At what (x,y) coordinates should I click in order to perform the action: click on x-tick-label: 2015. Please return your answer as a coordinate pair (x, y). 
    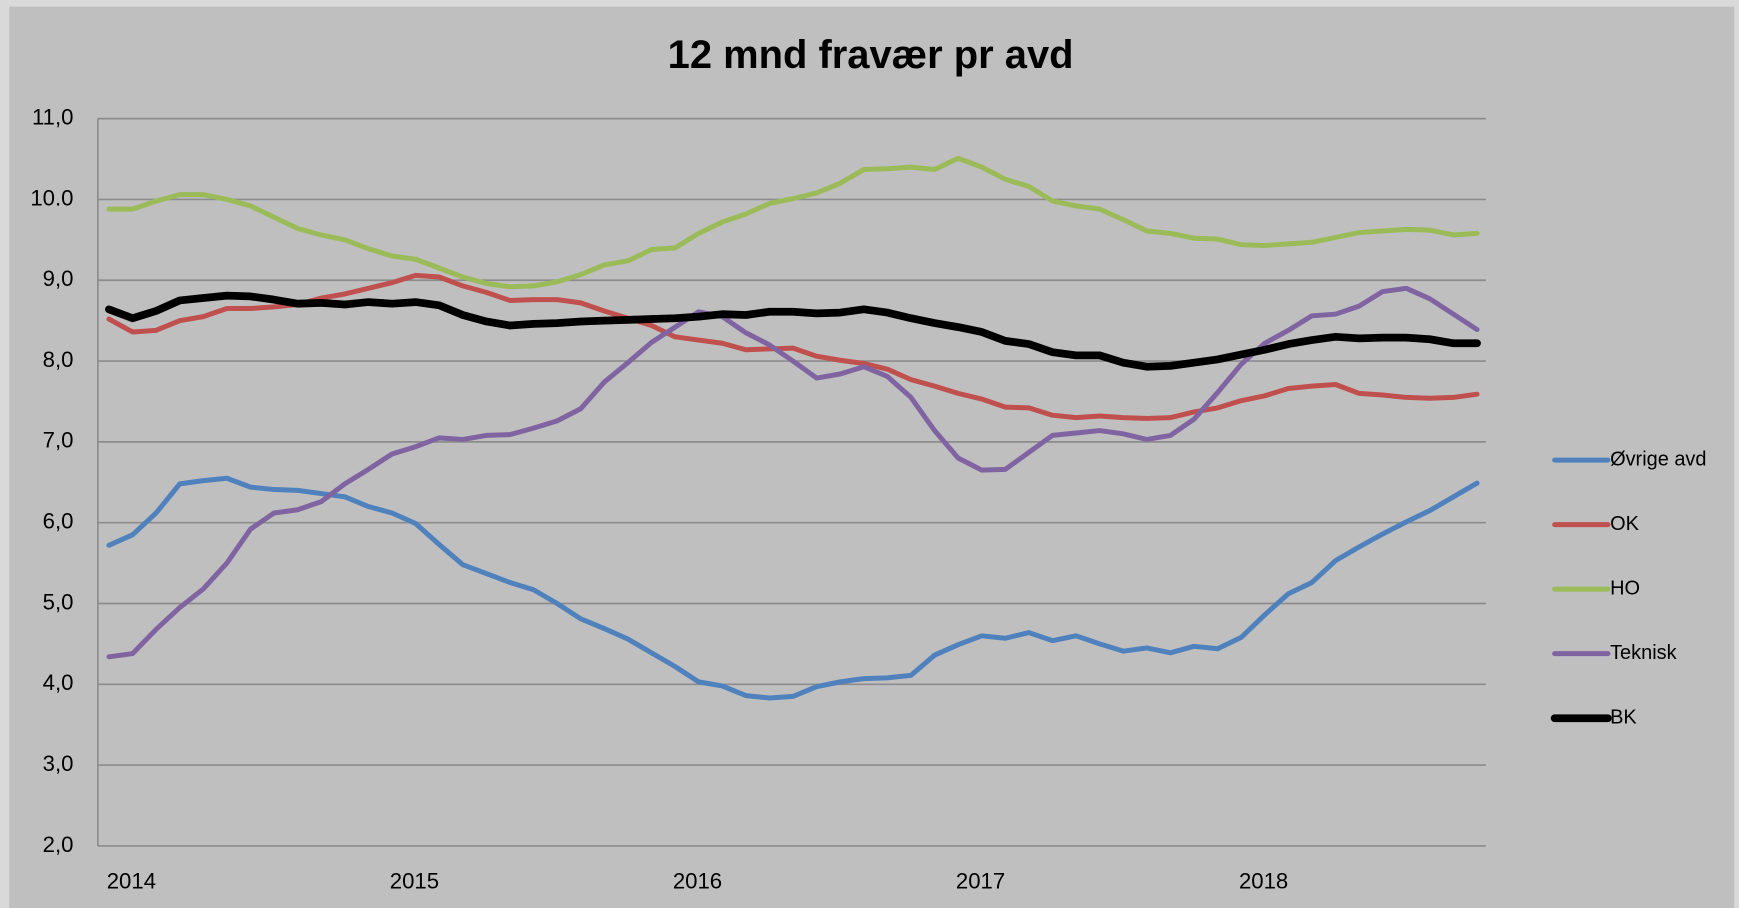
    Looking at the image, I should click on (414, 880).